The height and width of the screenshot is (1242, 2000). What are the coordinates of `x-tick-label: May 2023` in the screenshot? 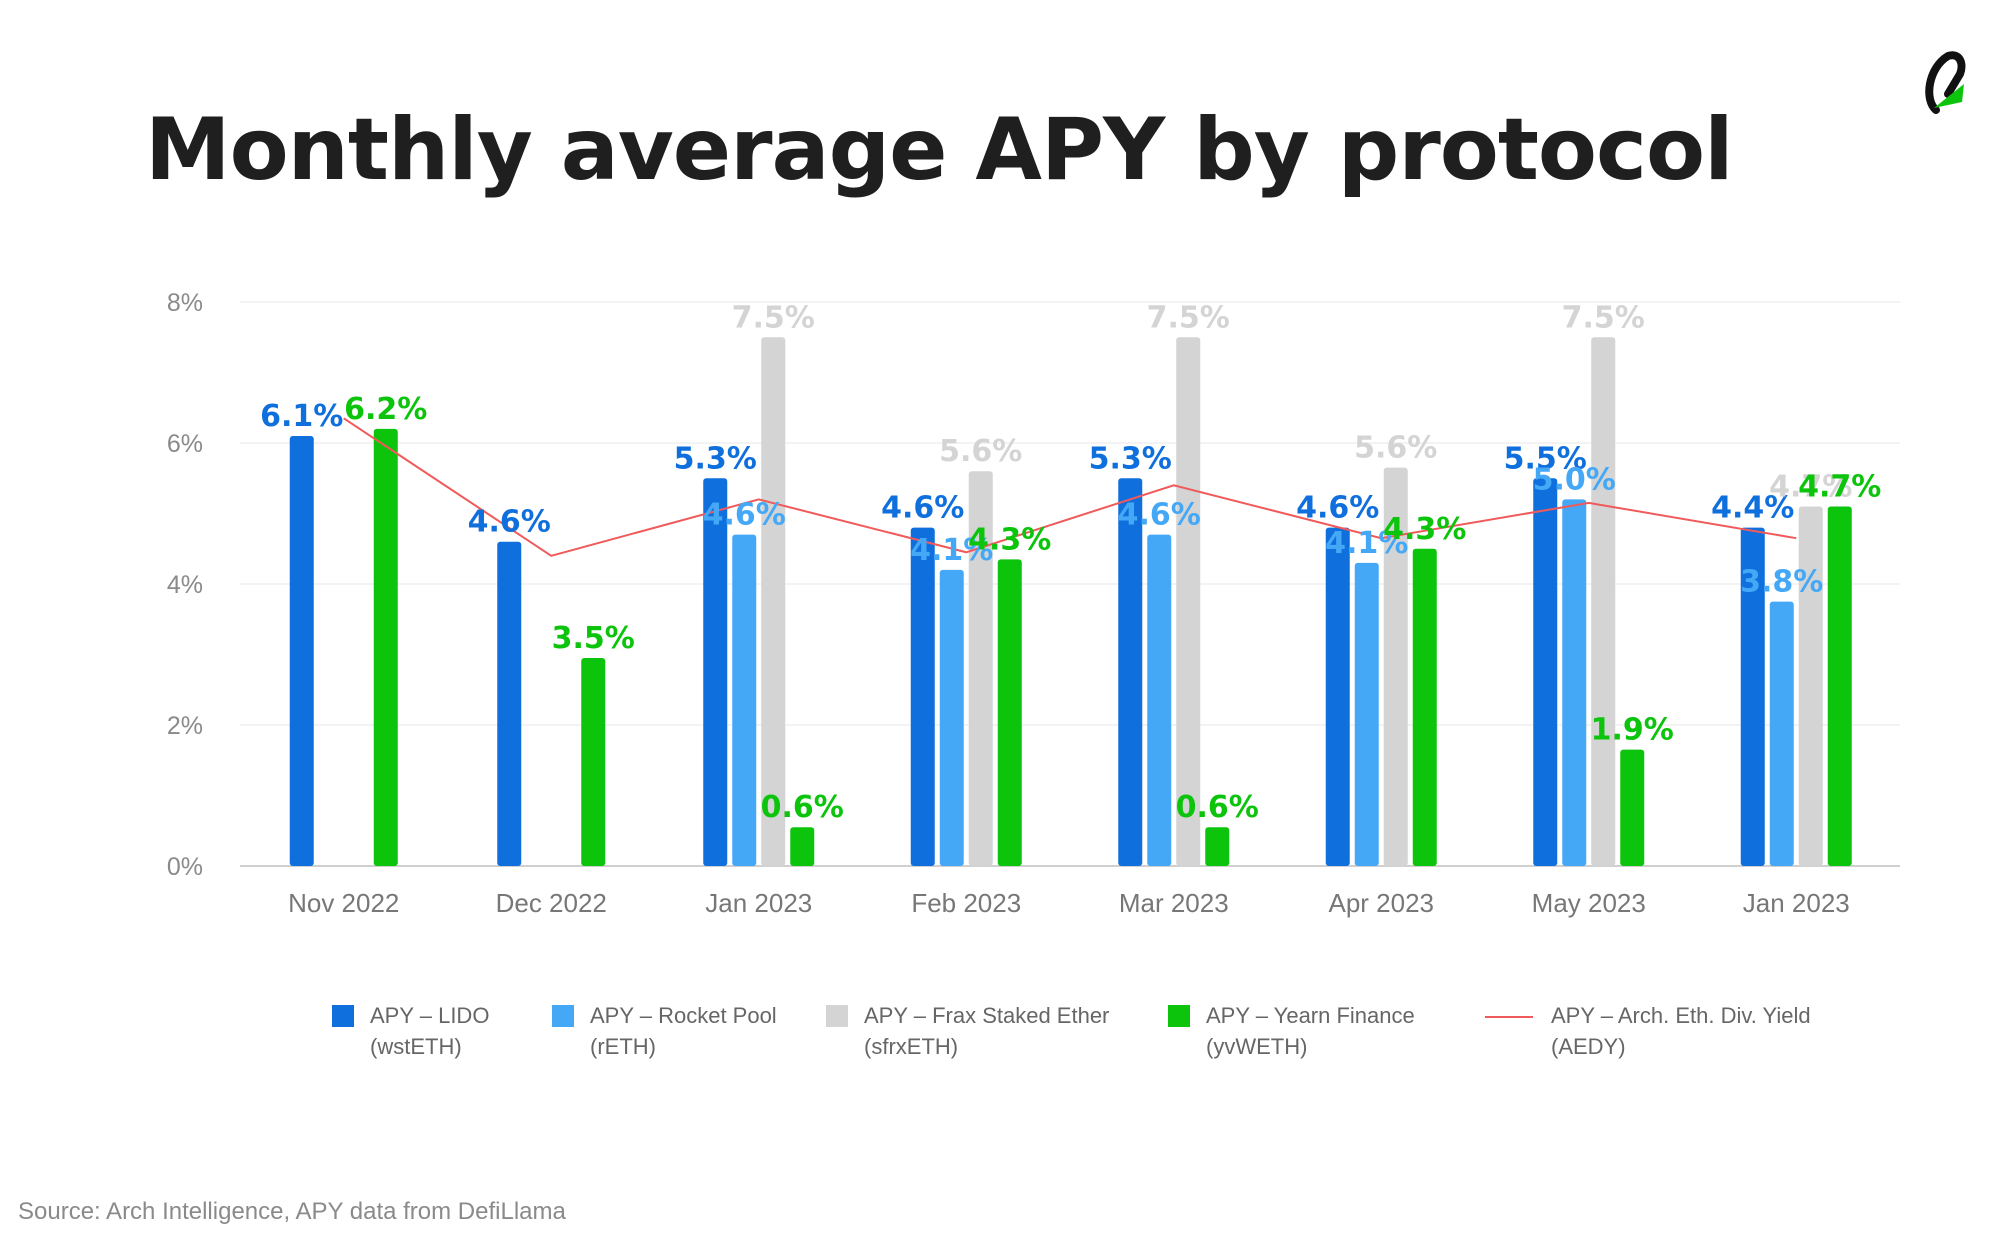 It's located at (1589, 903).